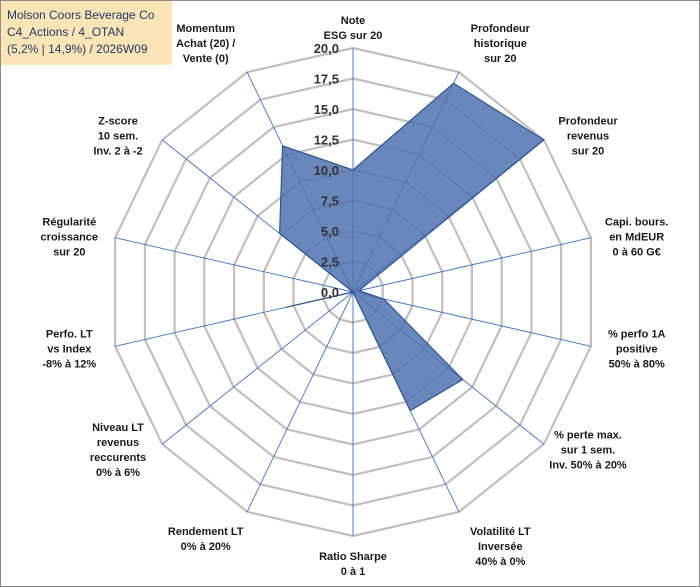 The image size is (700, 587). What do you see at coordinates (637, 350) in the screenshot?
I see `axis-label: positive` at bounding box center [637, 350].